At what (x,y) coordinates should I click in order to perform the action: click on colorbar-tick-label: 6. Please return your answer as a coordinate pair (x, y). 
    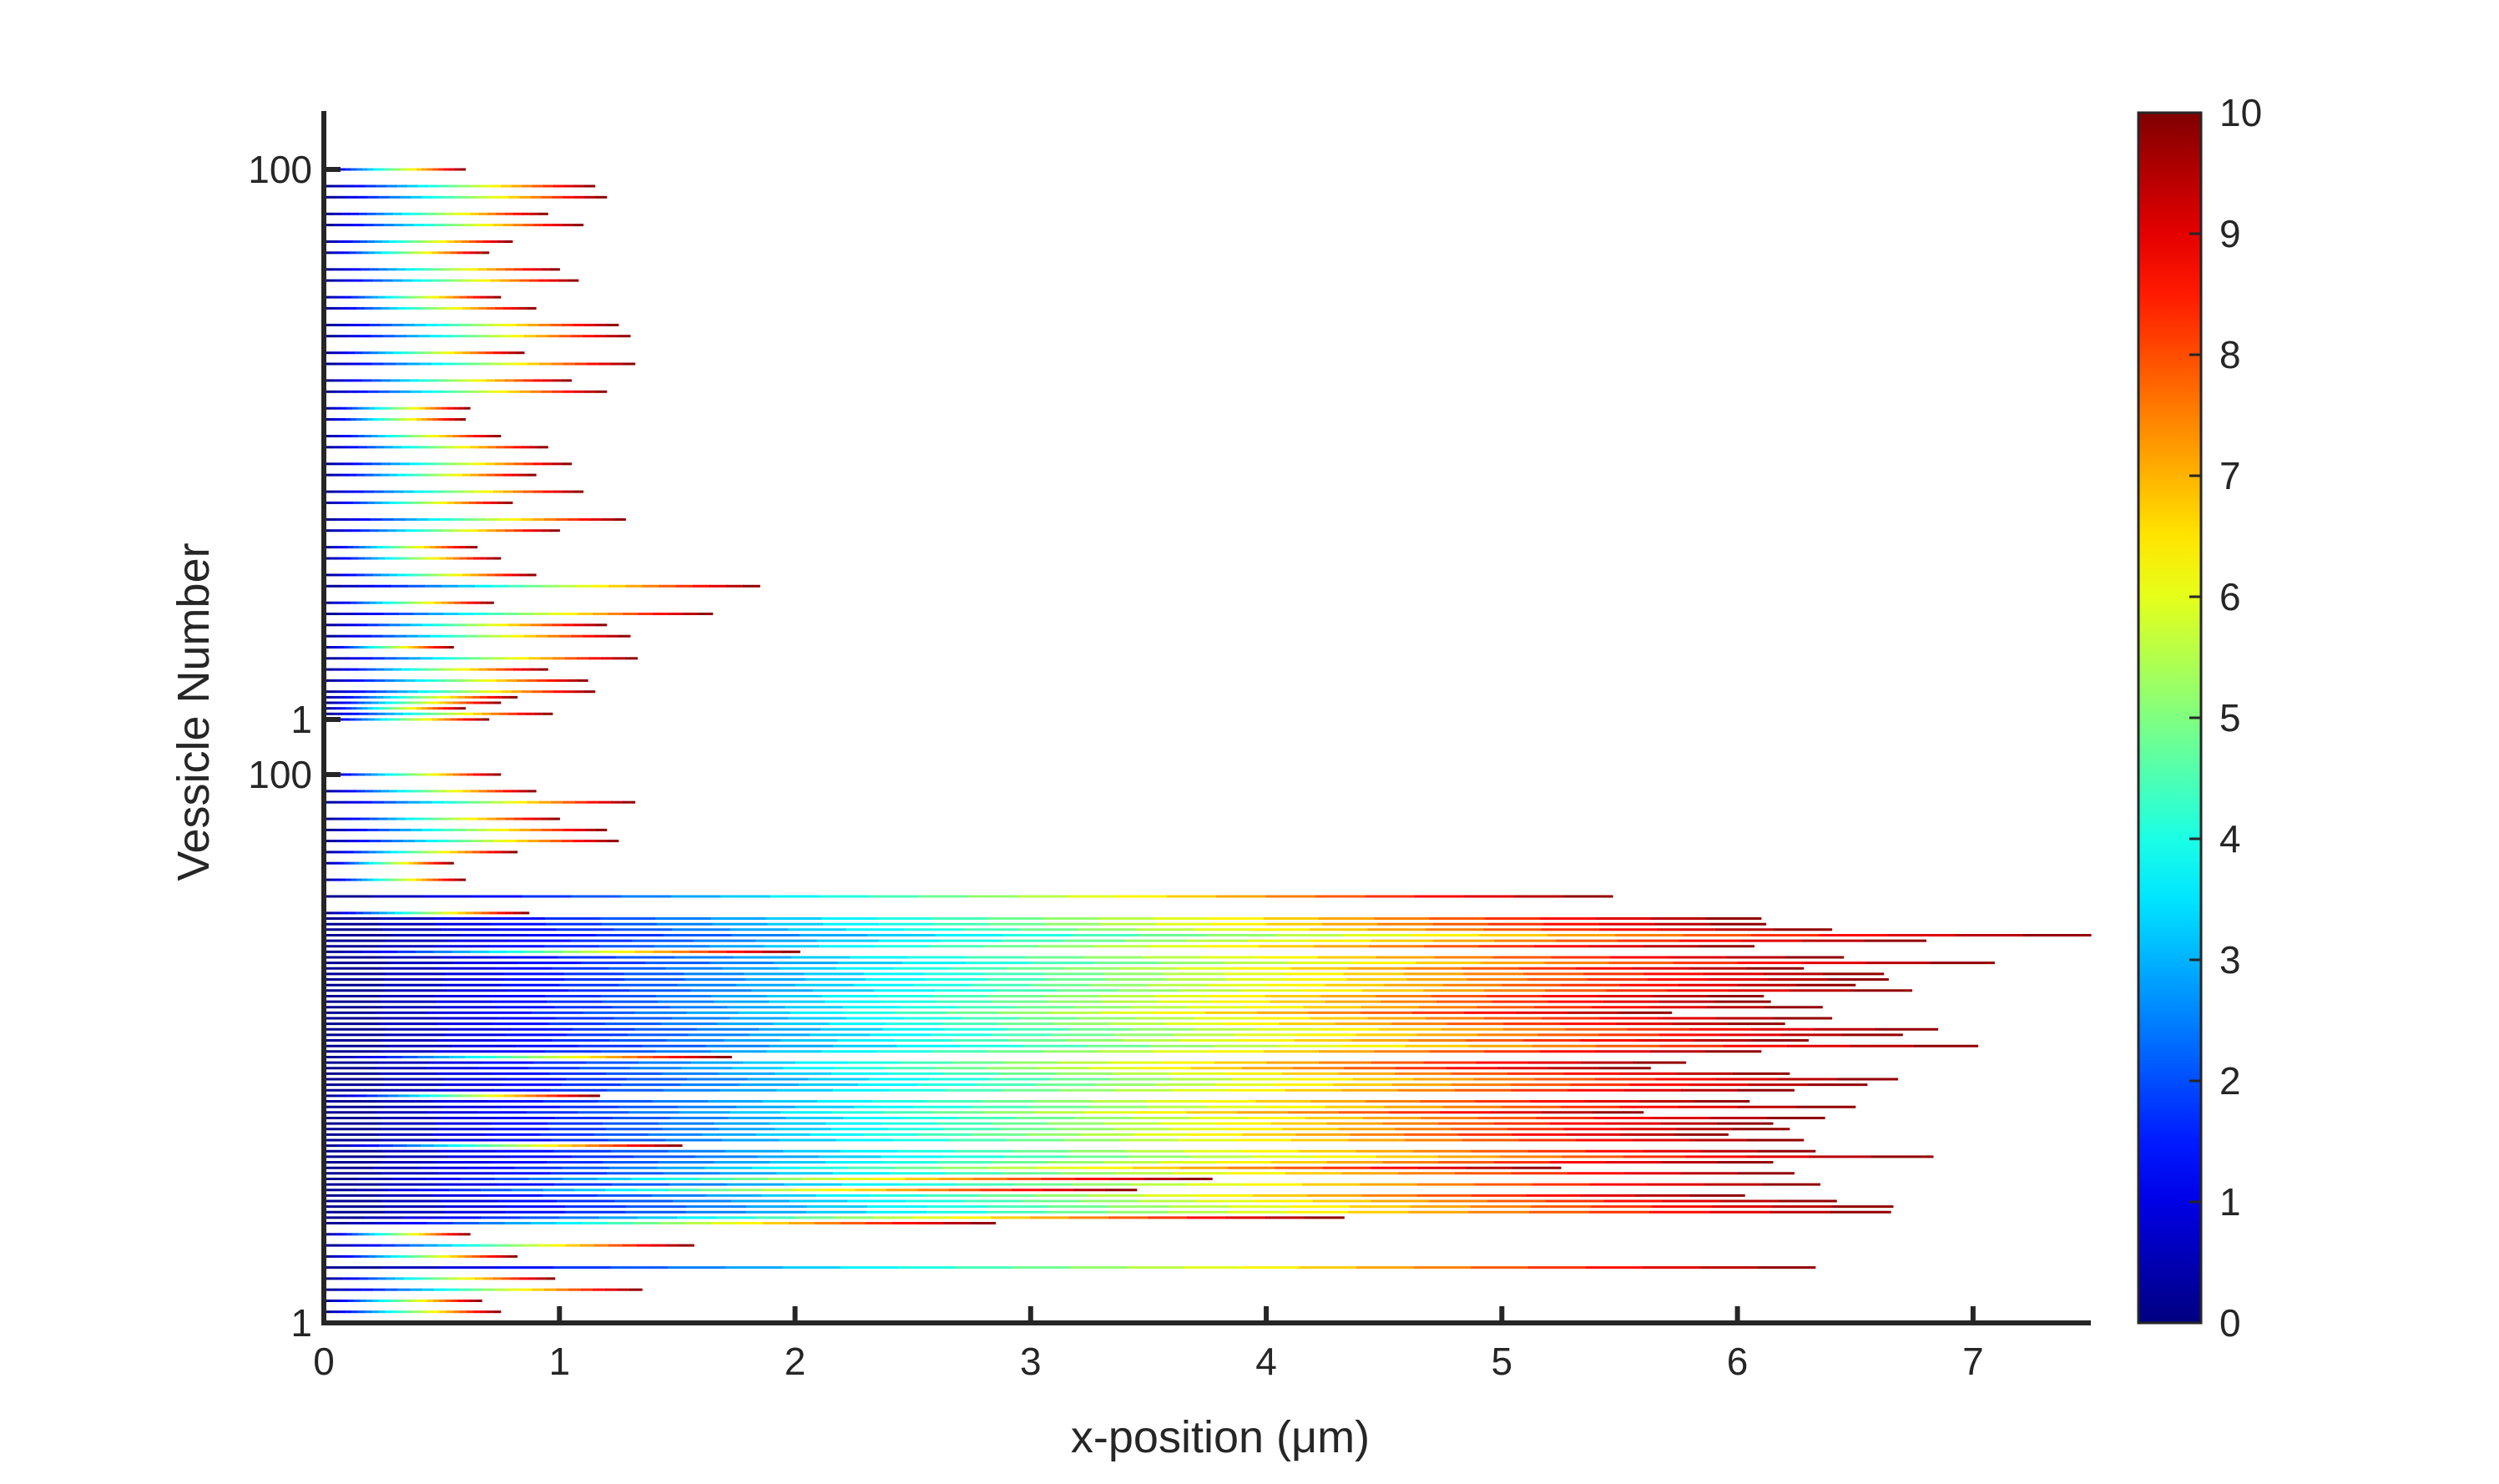
    Looking at the image, I should click on (2230, 596).